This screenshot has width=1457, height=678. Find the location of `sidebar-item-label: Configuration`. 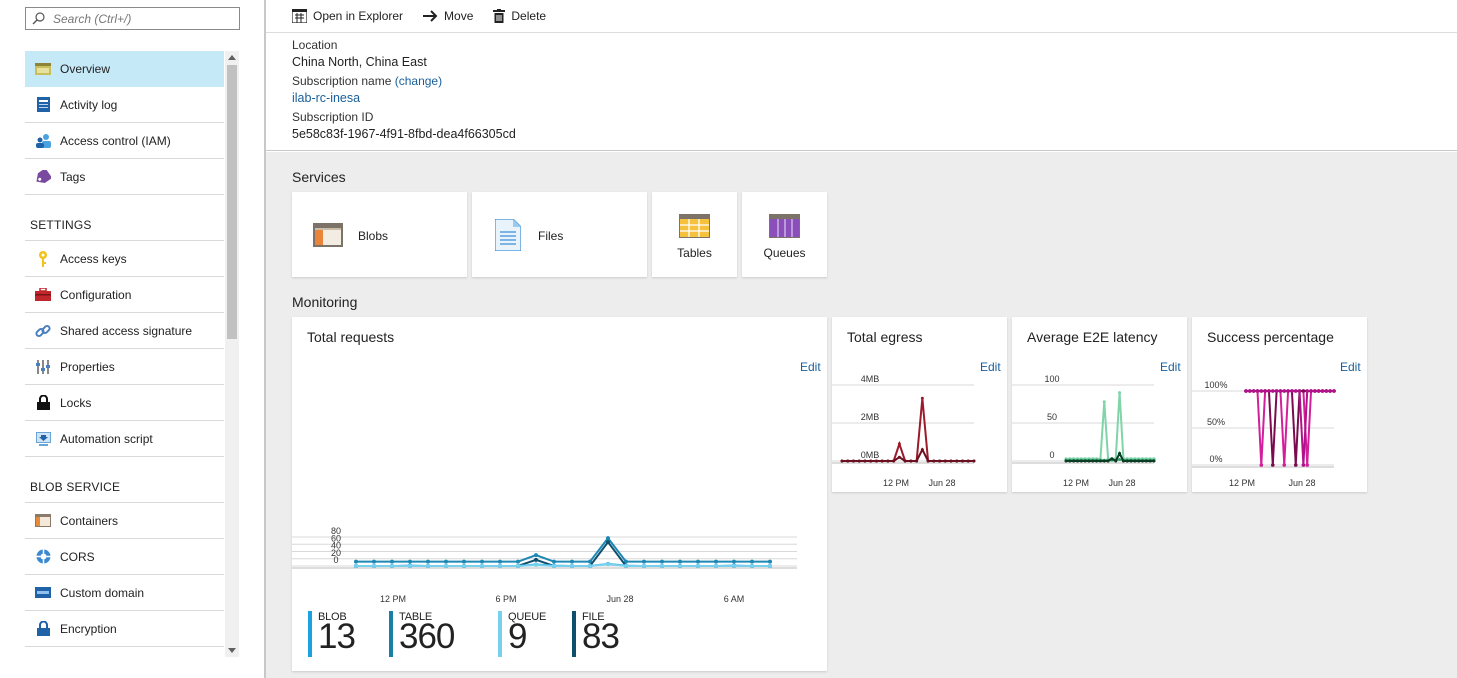

sidebar-item-label: Configuration is located at coordinates (96, 294).